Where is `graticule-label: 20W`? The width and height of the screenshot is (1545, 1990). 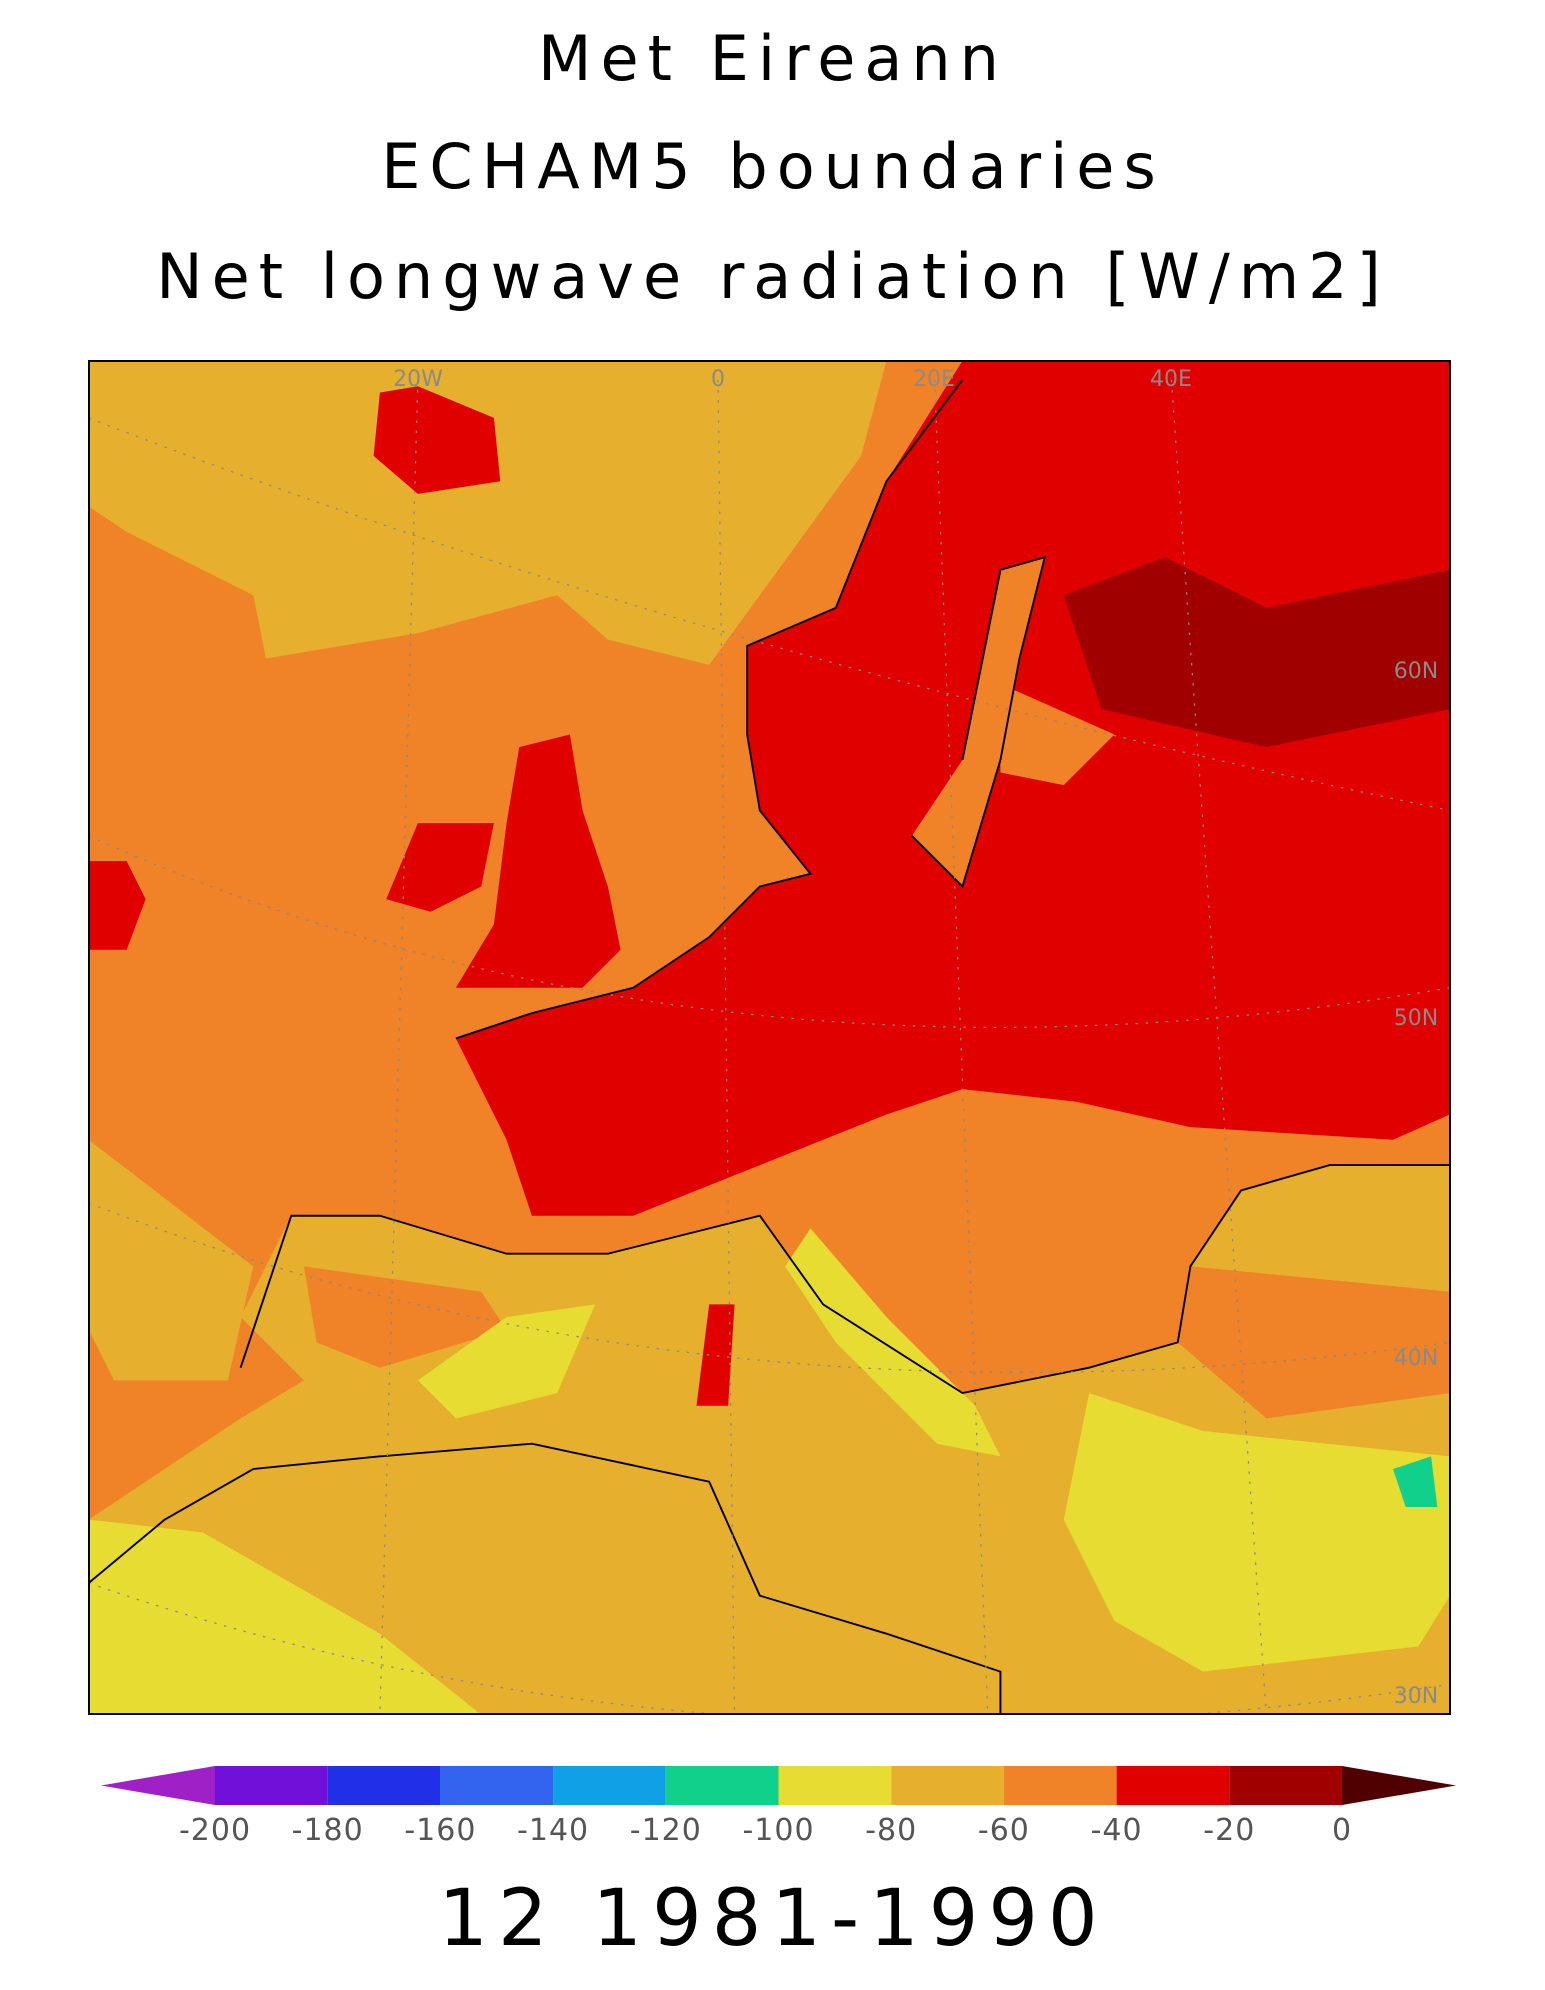 graticule-label: 20W is located at coordinates (418, 379).